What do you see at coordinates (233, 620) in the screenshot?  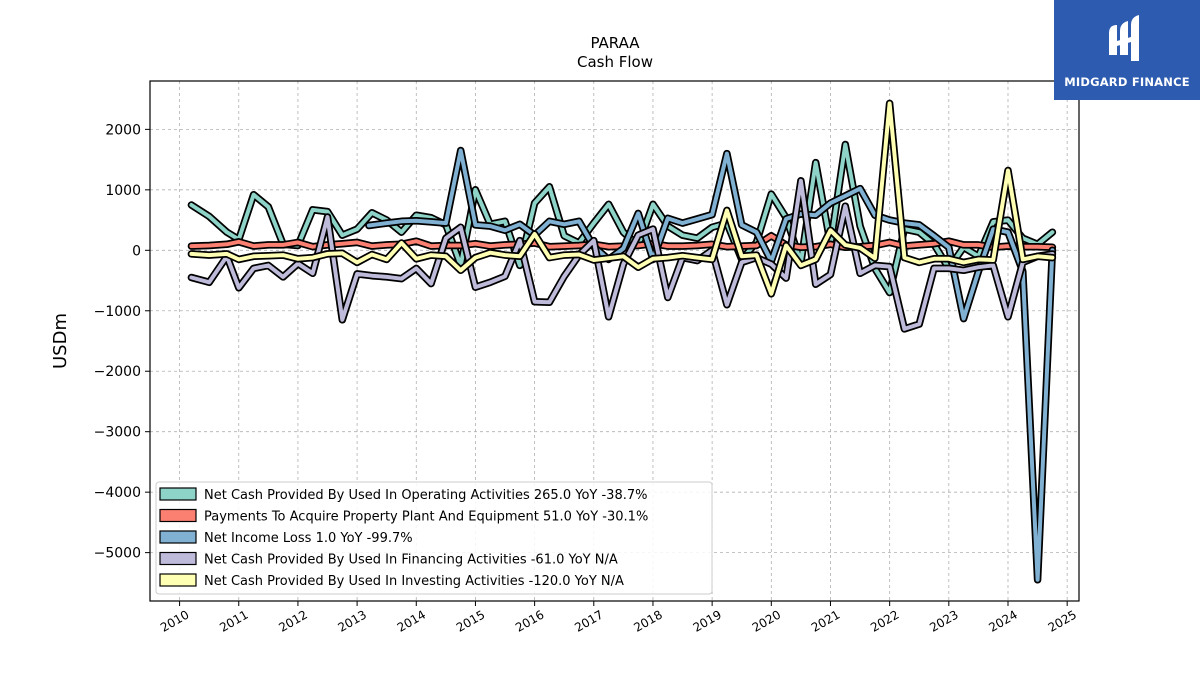 I see `x-tick-label: 2011` at bounding box center [233, 620].